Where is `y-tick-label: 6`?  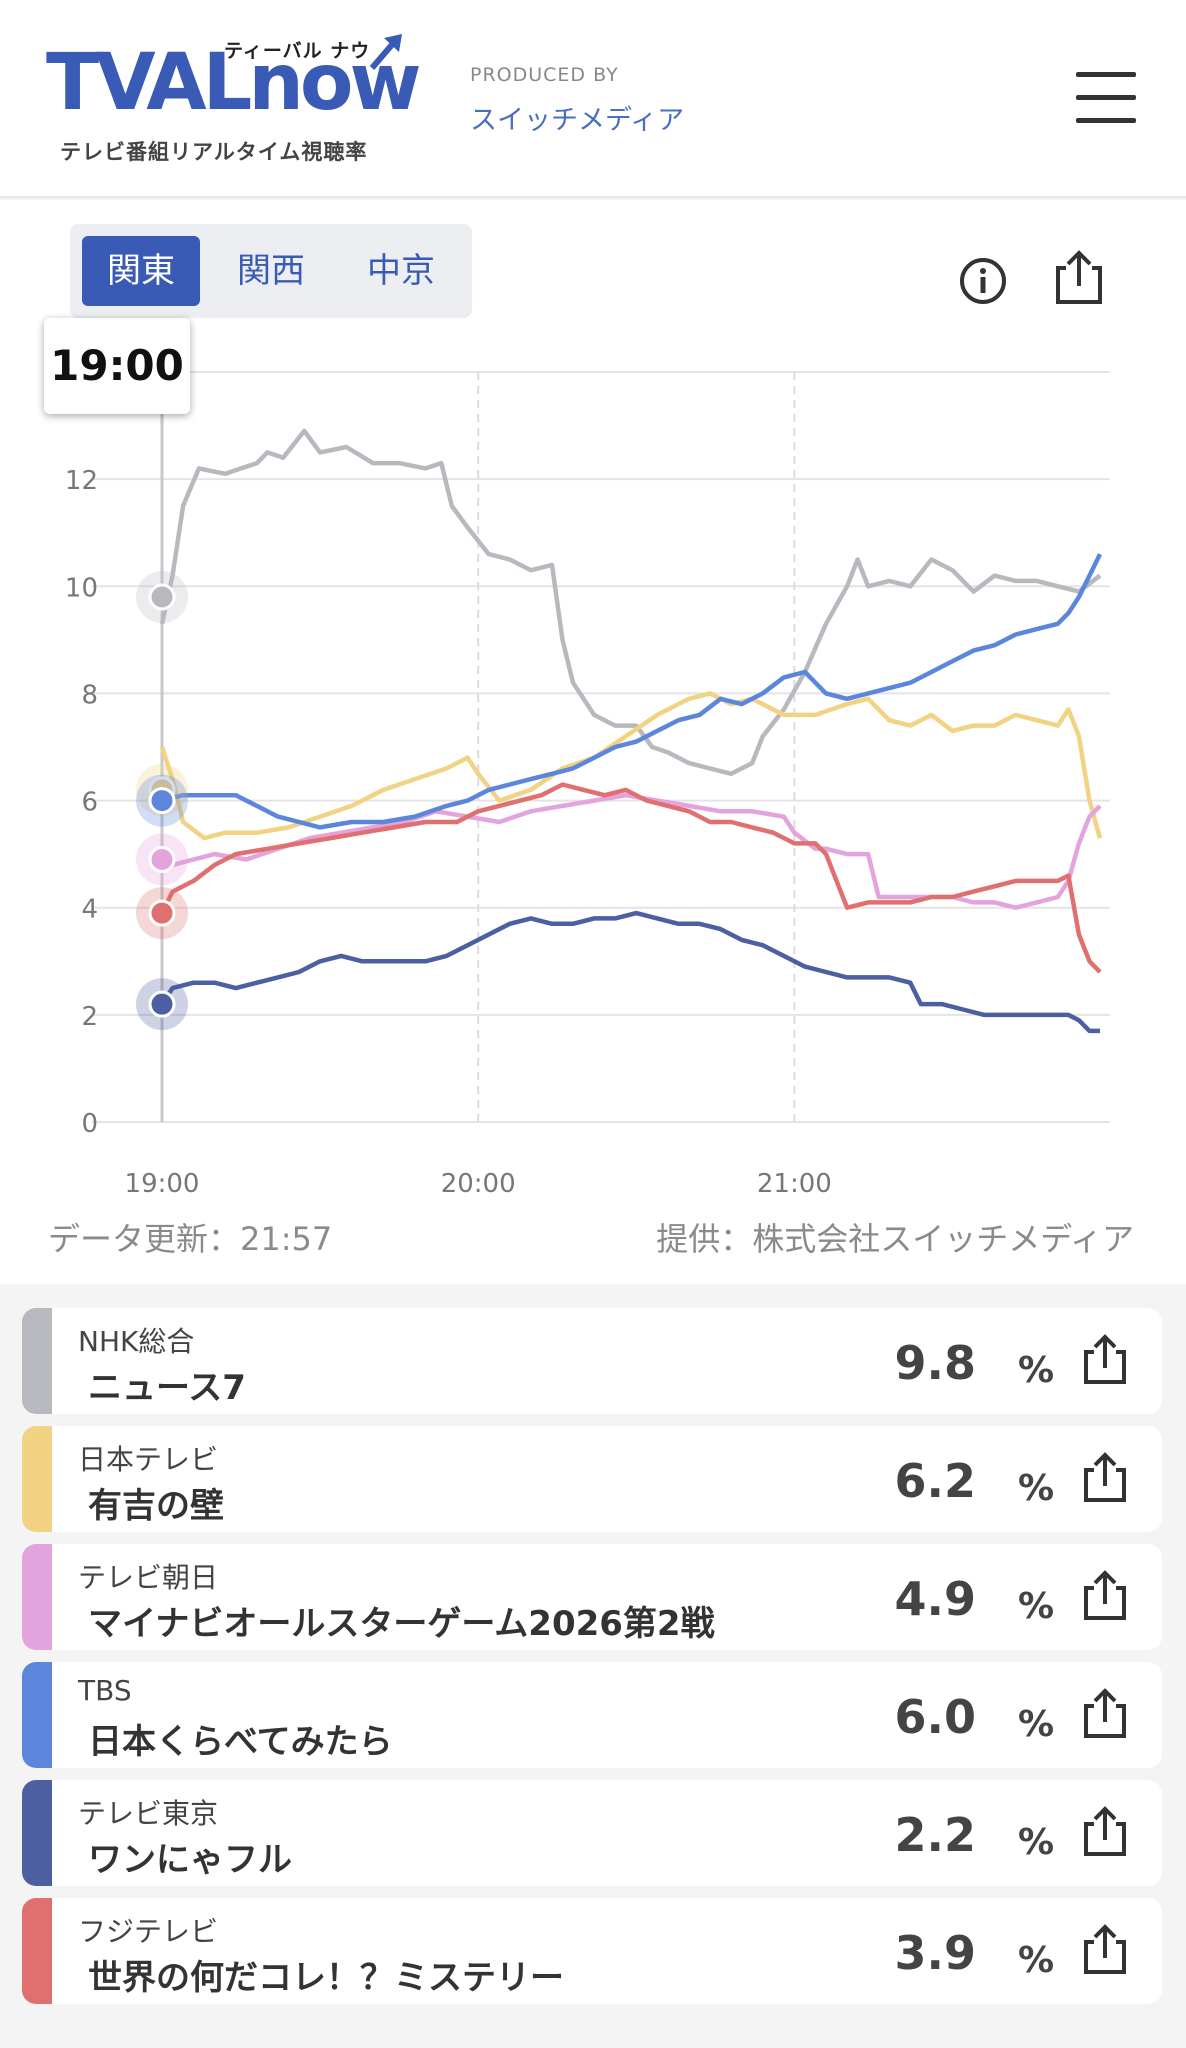
y-tick-label: 6 is located at coordinates (89, 803).